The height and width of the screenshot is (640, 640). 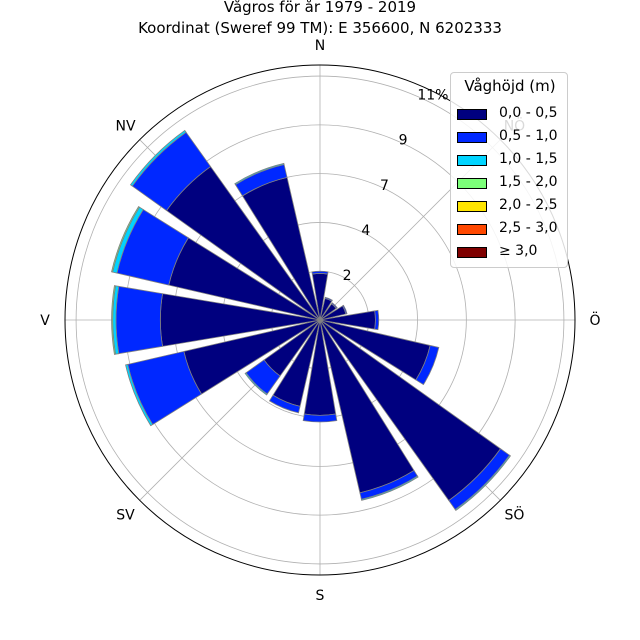 I want to click on legend-label: 1,0 - 1,5, so click(x=528, y=159).